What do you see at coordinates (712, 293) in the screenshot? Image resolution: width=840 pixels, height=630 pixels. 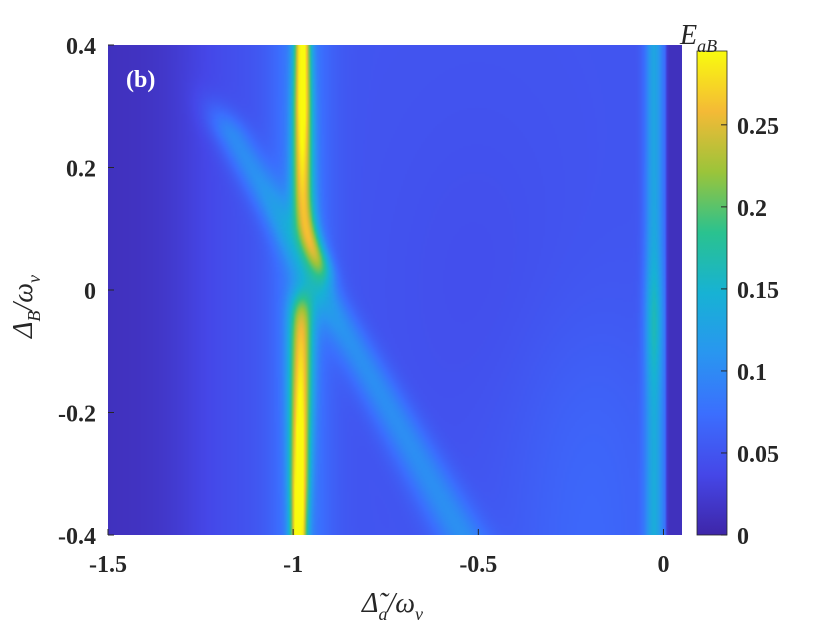 I see `colorbar` at bounding box center [712, 293].